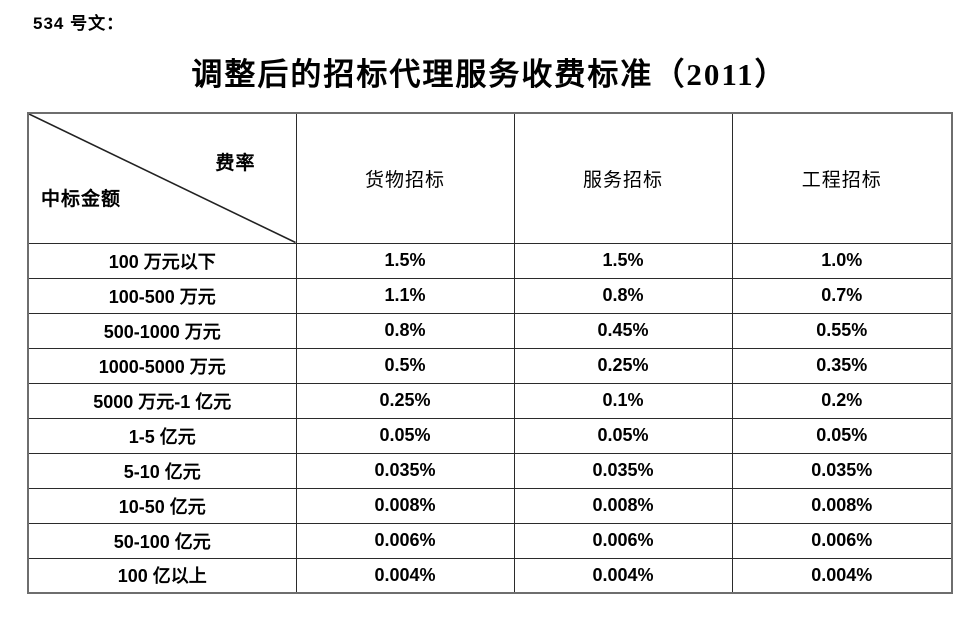 The height and width of the screenshot is (629, 979). What do you see at coordinates (623, 400) in the screenshot?
I see `rate-cell: 0.1%` at bounding box center [623, 400].